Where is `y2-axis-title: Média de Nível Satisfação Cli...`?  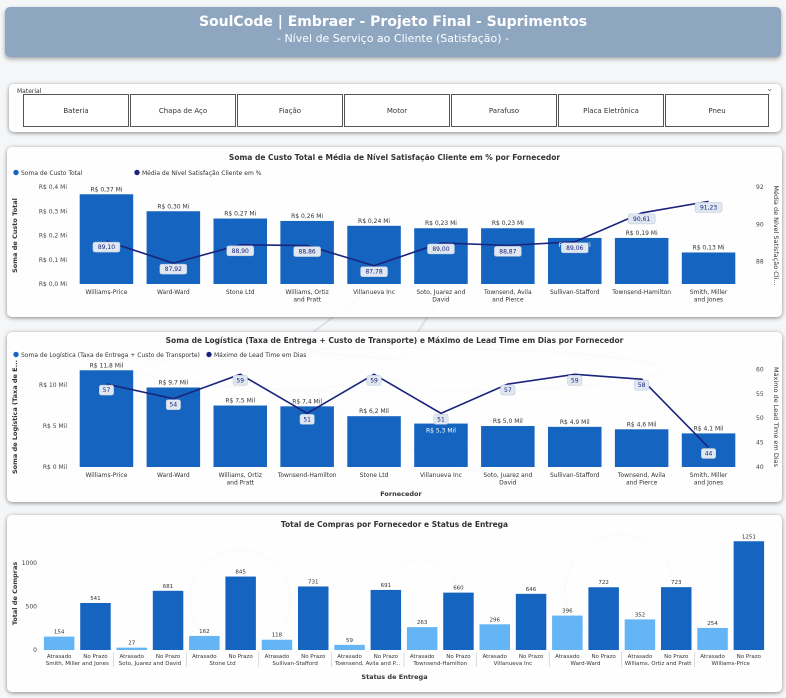 y2-axis-title: Média de Nível Satisfação Cli... is located at coordinates (776, 235).